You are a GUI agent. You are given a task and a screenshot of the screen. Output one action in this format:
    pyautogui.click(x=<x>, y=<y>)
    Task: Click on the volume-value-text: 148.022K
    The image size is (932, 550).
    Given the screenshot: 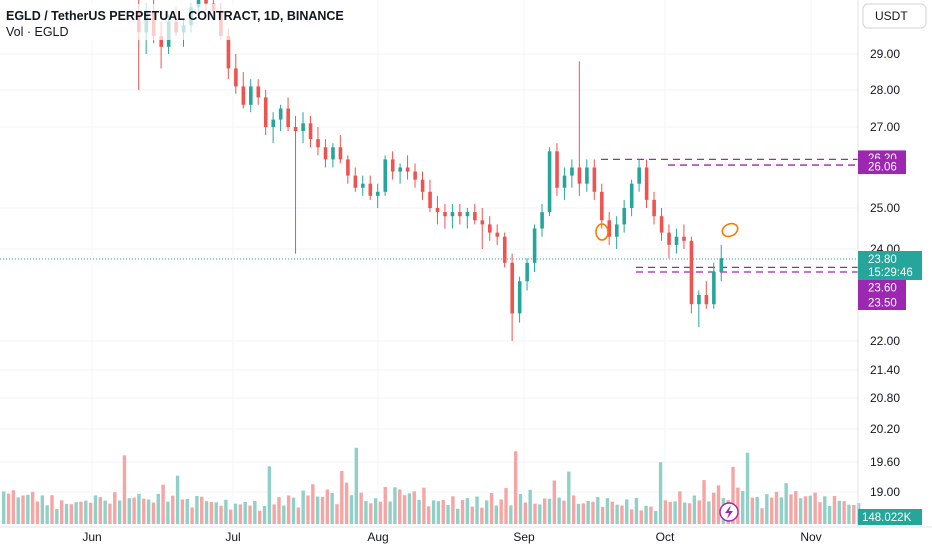 What is the action you would take?
    pyautogui.click(x=887, y=518)
    